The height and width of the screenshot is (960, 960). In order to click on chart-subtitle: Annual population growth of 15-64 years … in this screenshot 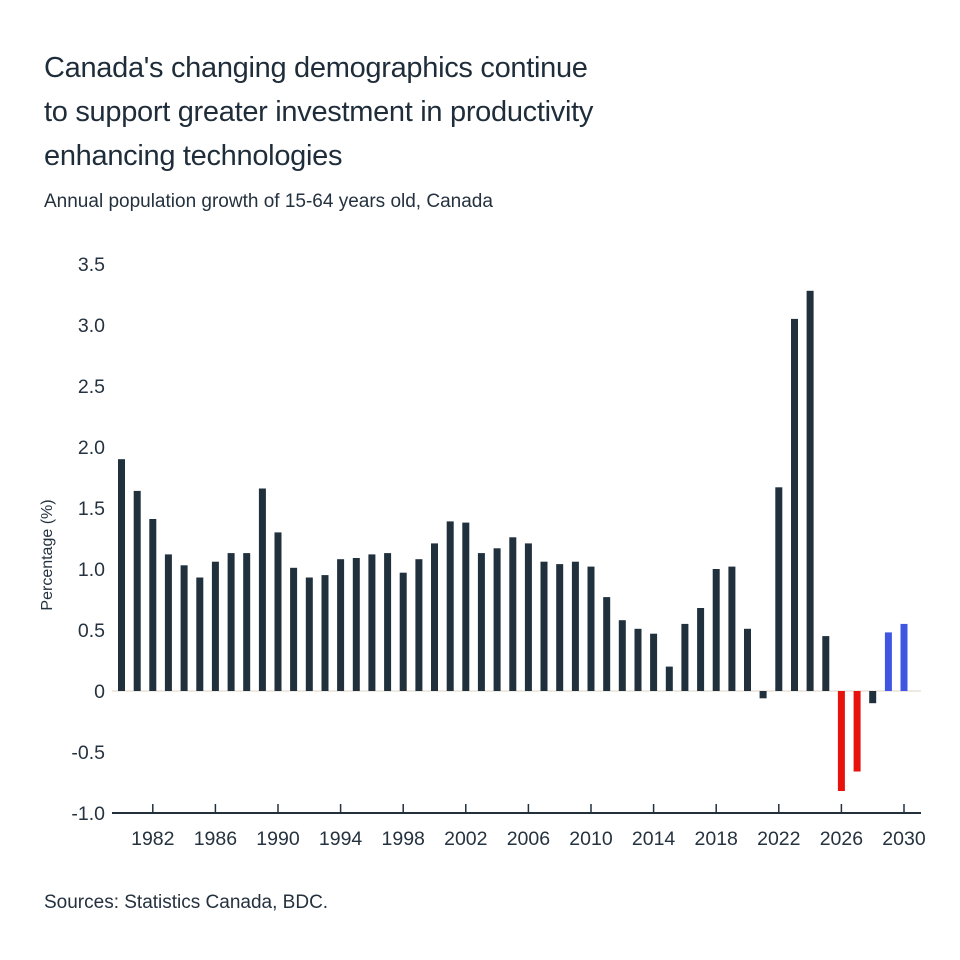, I will do `click(268, 201)`.